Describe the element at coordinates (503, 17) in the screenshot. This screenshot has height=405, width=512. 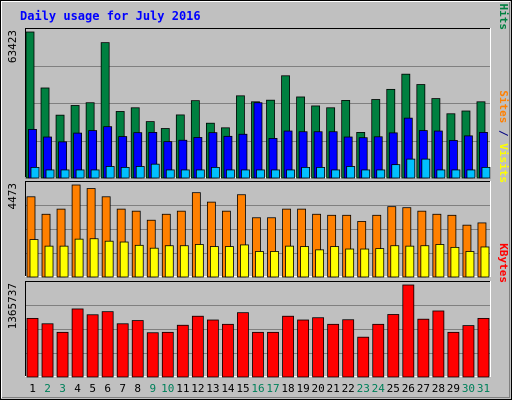
I see `legend-text: Hits` at that location.